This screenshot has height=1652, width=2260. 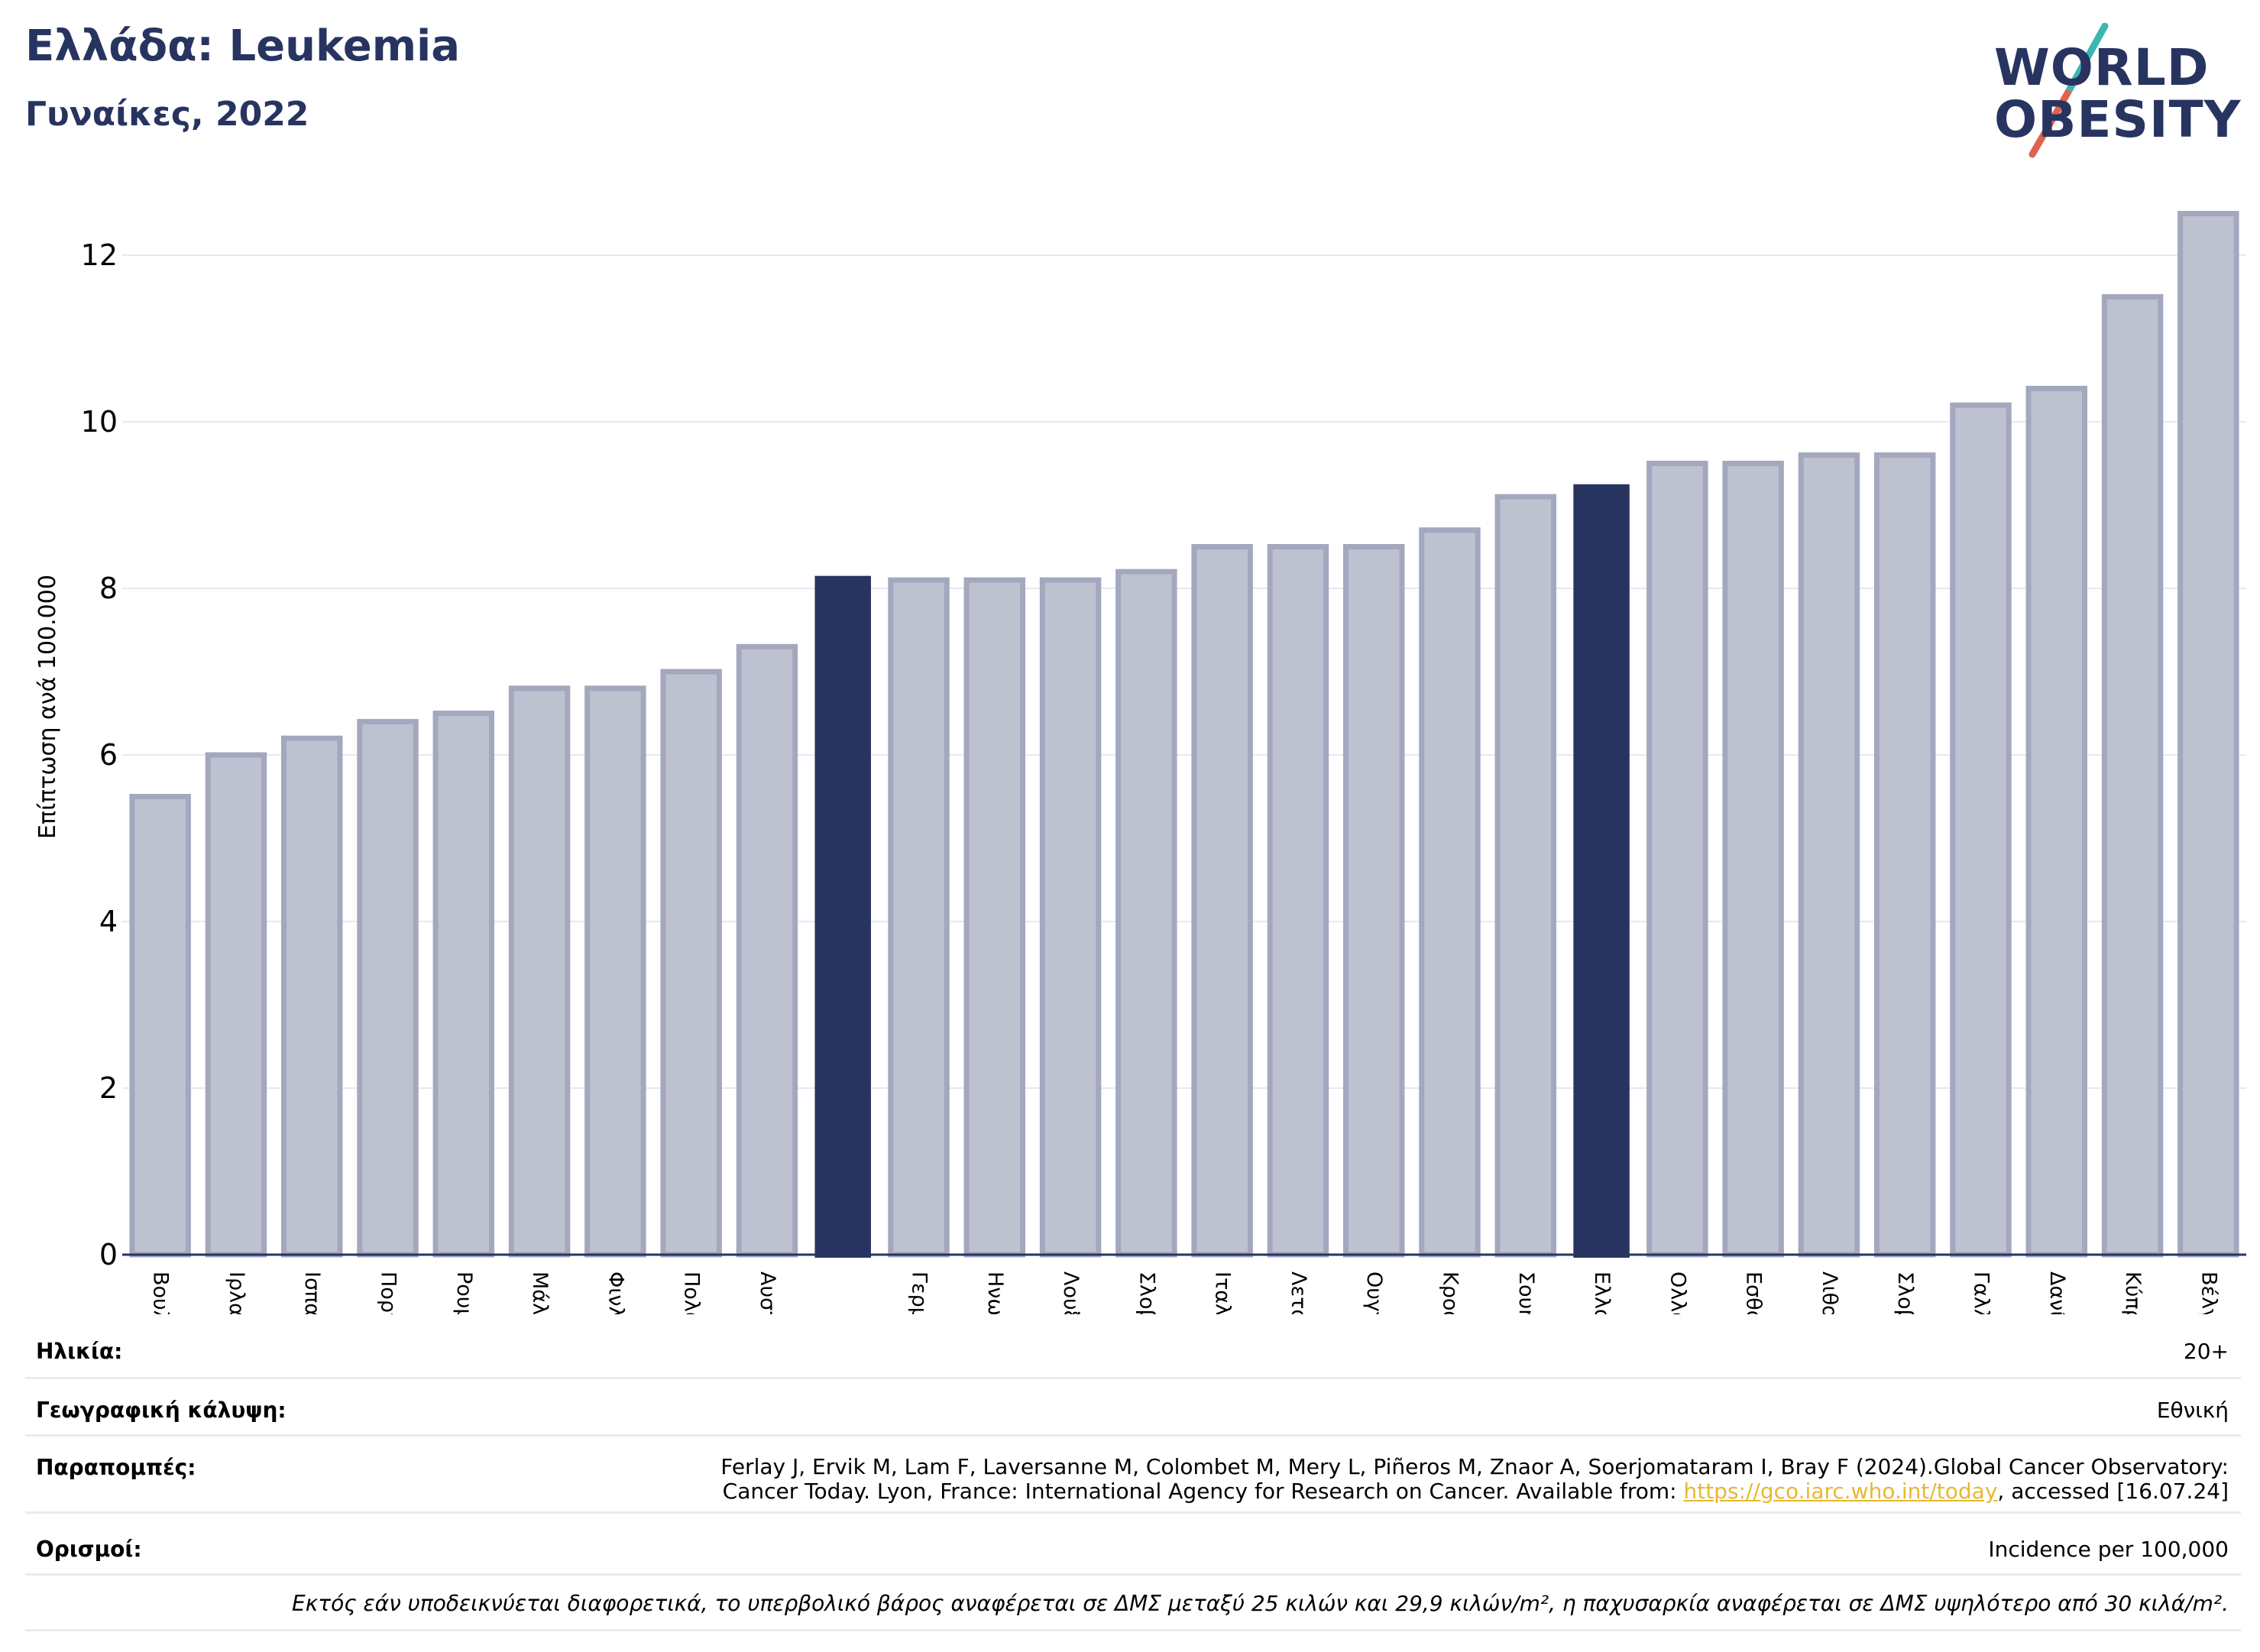 I want to click on logo-line1: WORLD, so click(x=2102, y=67).